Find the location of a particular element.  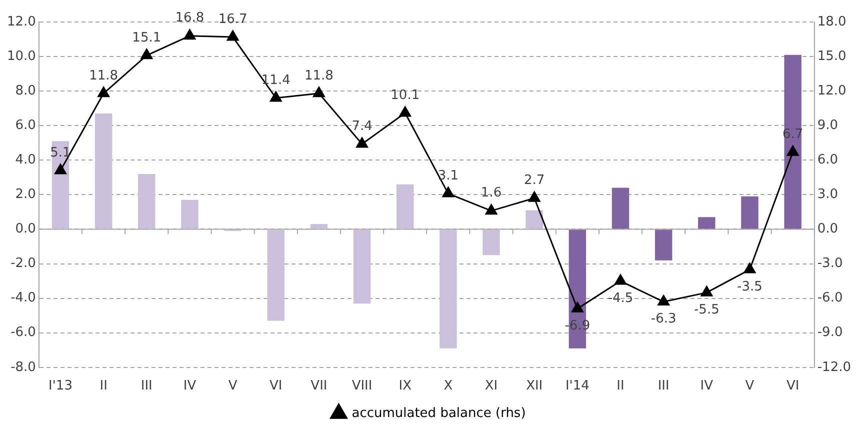

data-label: -3.5 is located at coordinates (749, 286).